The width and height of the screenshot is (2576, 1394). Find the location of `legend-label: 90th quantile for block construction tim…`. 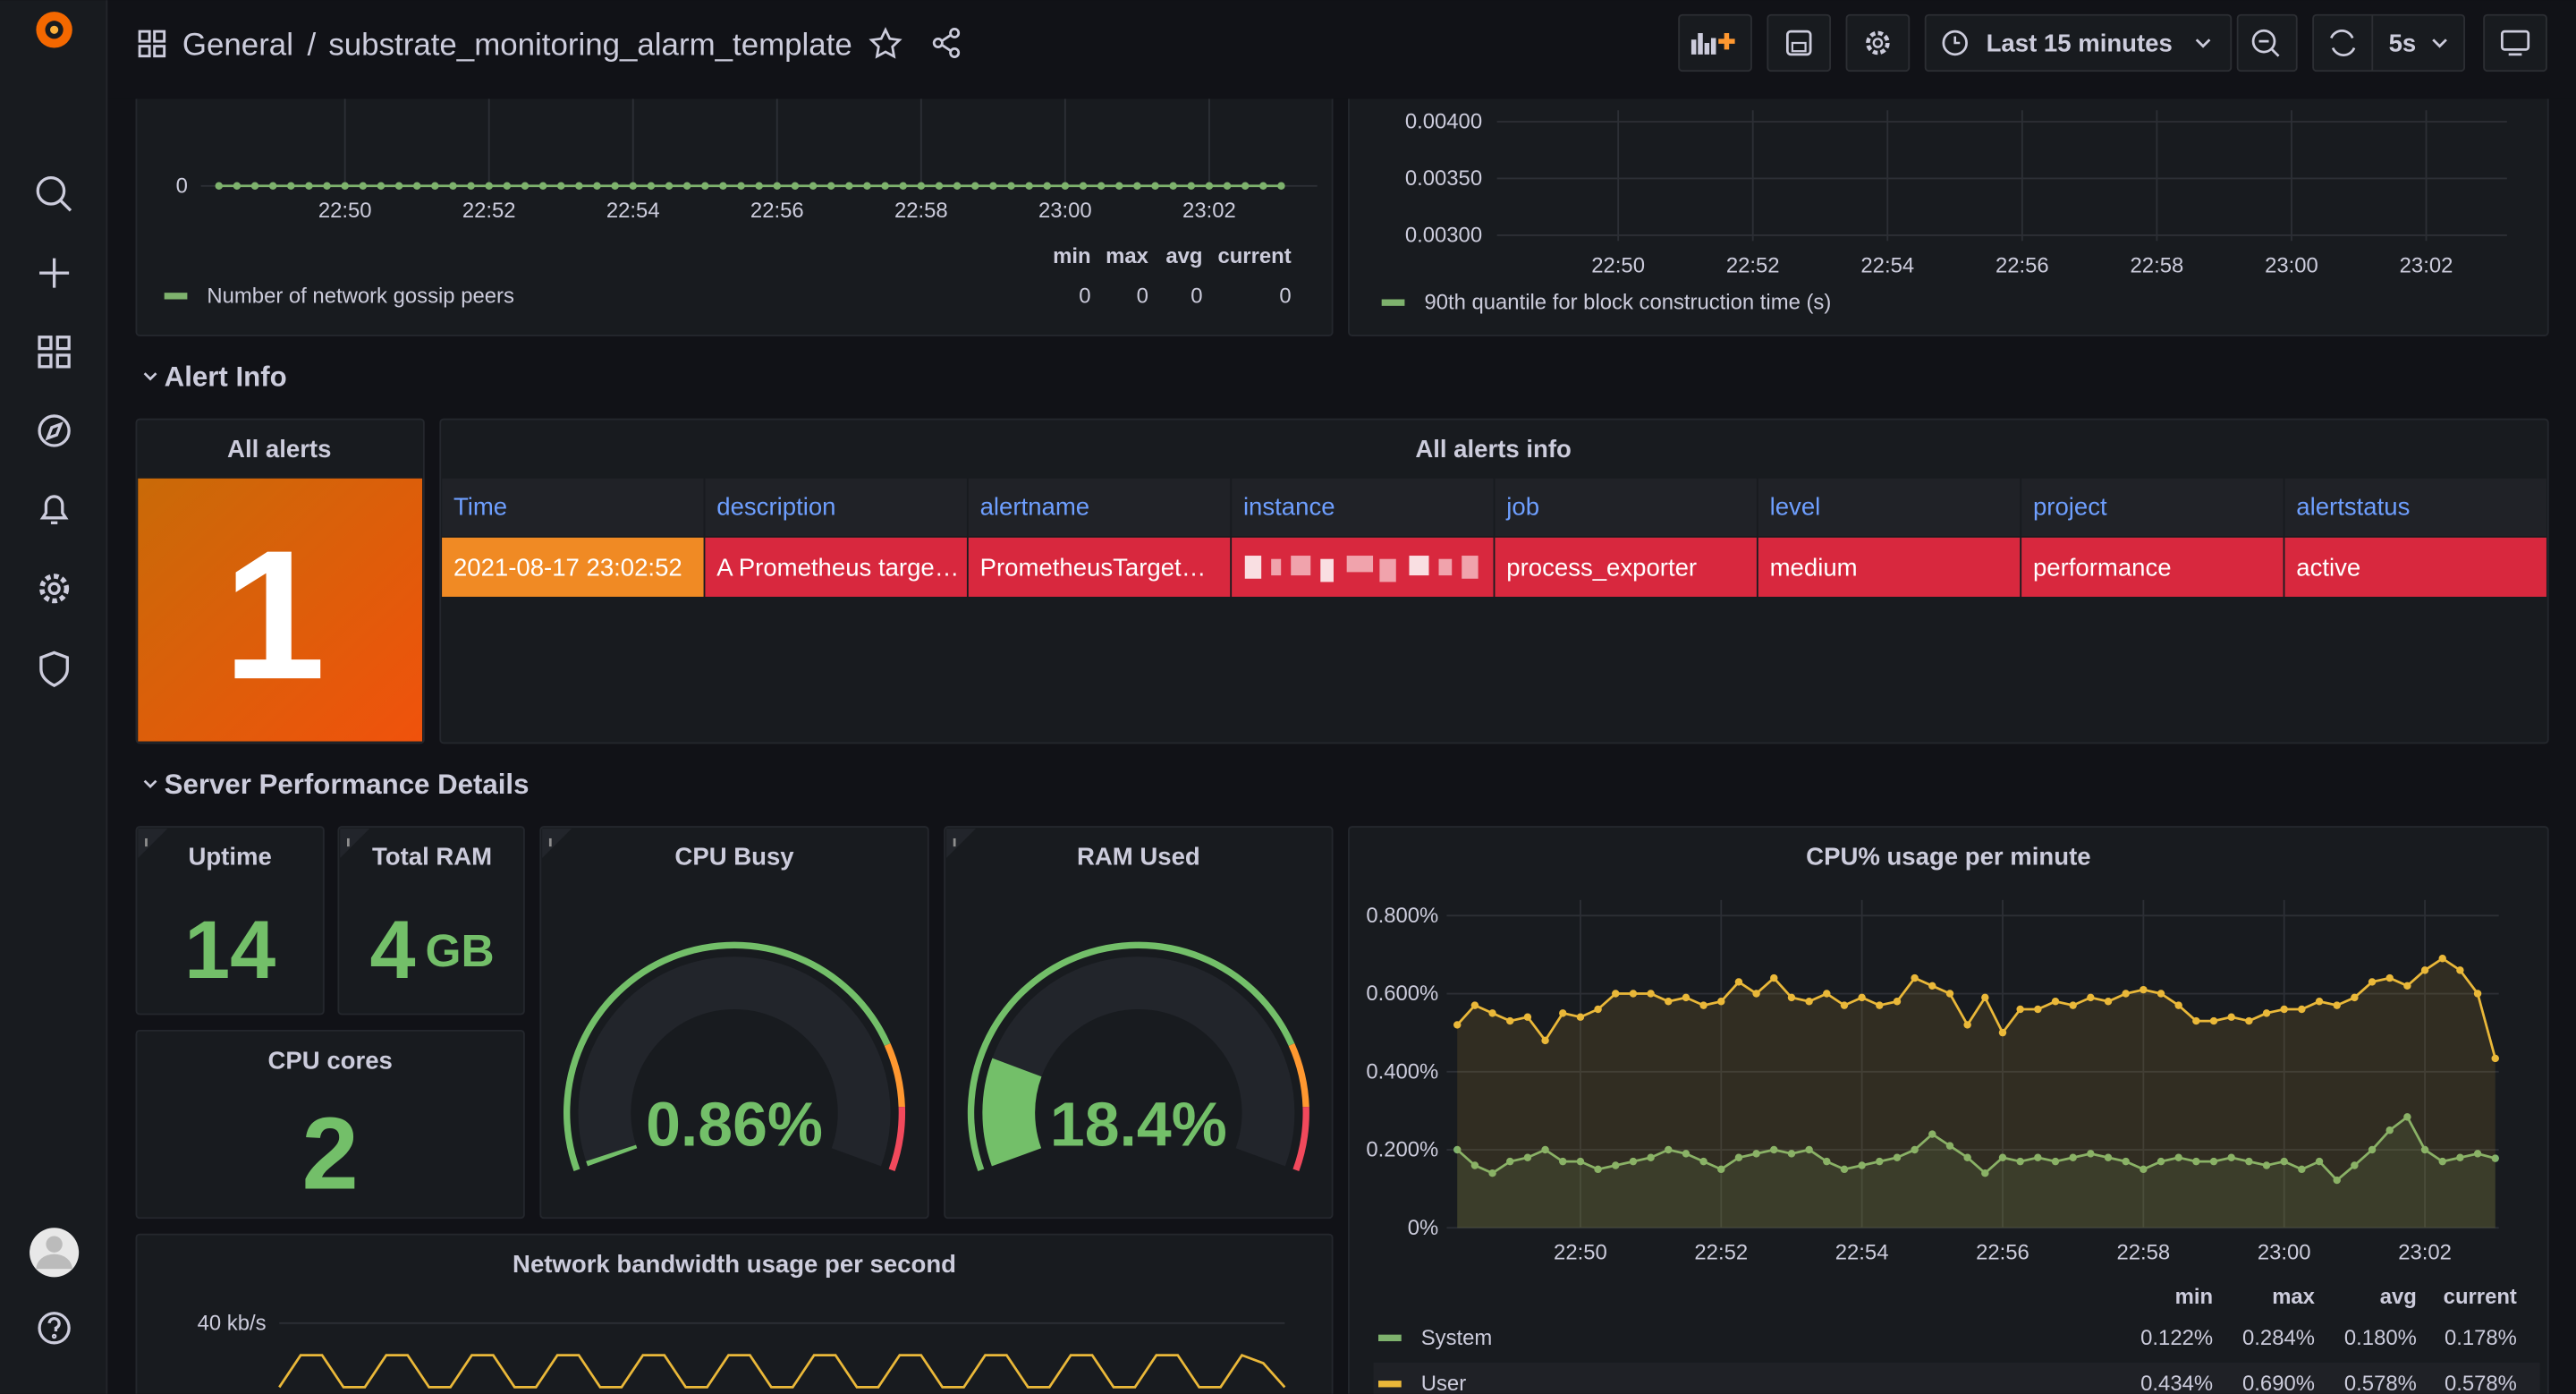

legend-label: 90th quantile for block construction tim… is located at coordinates (1627, 303).